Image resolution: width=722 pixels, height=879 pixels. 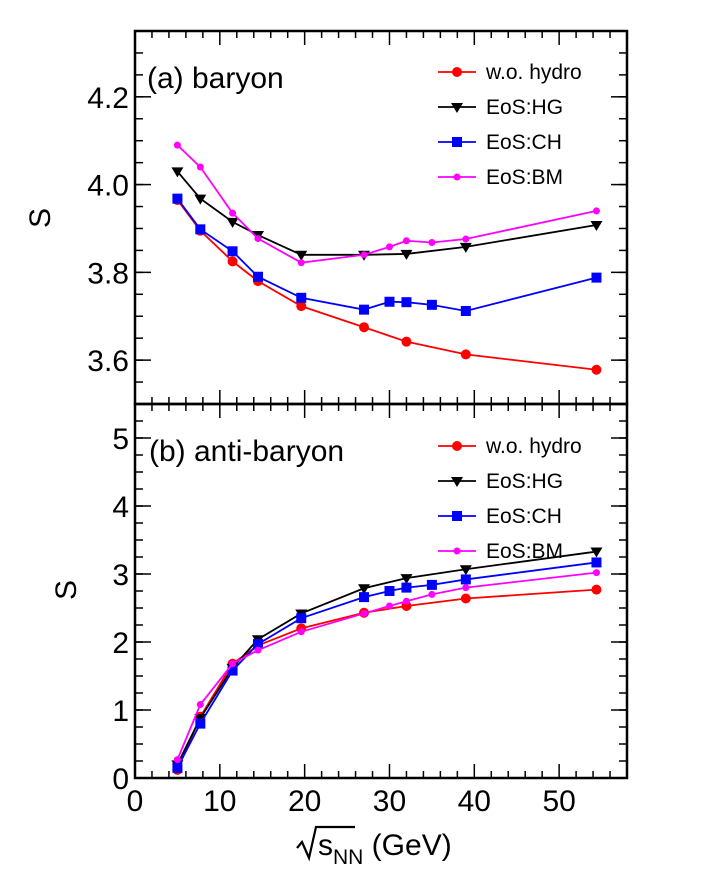 What do you see at coordinates (108, 273) in the screenshot?
I see `y-tick-label: 3.8` at bounding box center [108, 273].